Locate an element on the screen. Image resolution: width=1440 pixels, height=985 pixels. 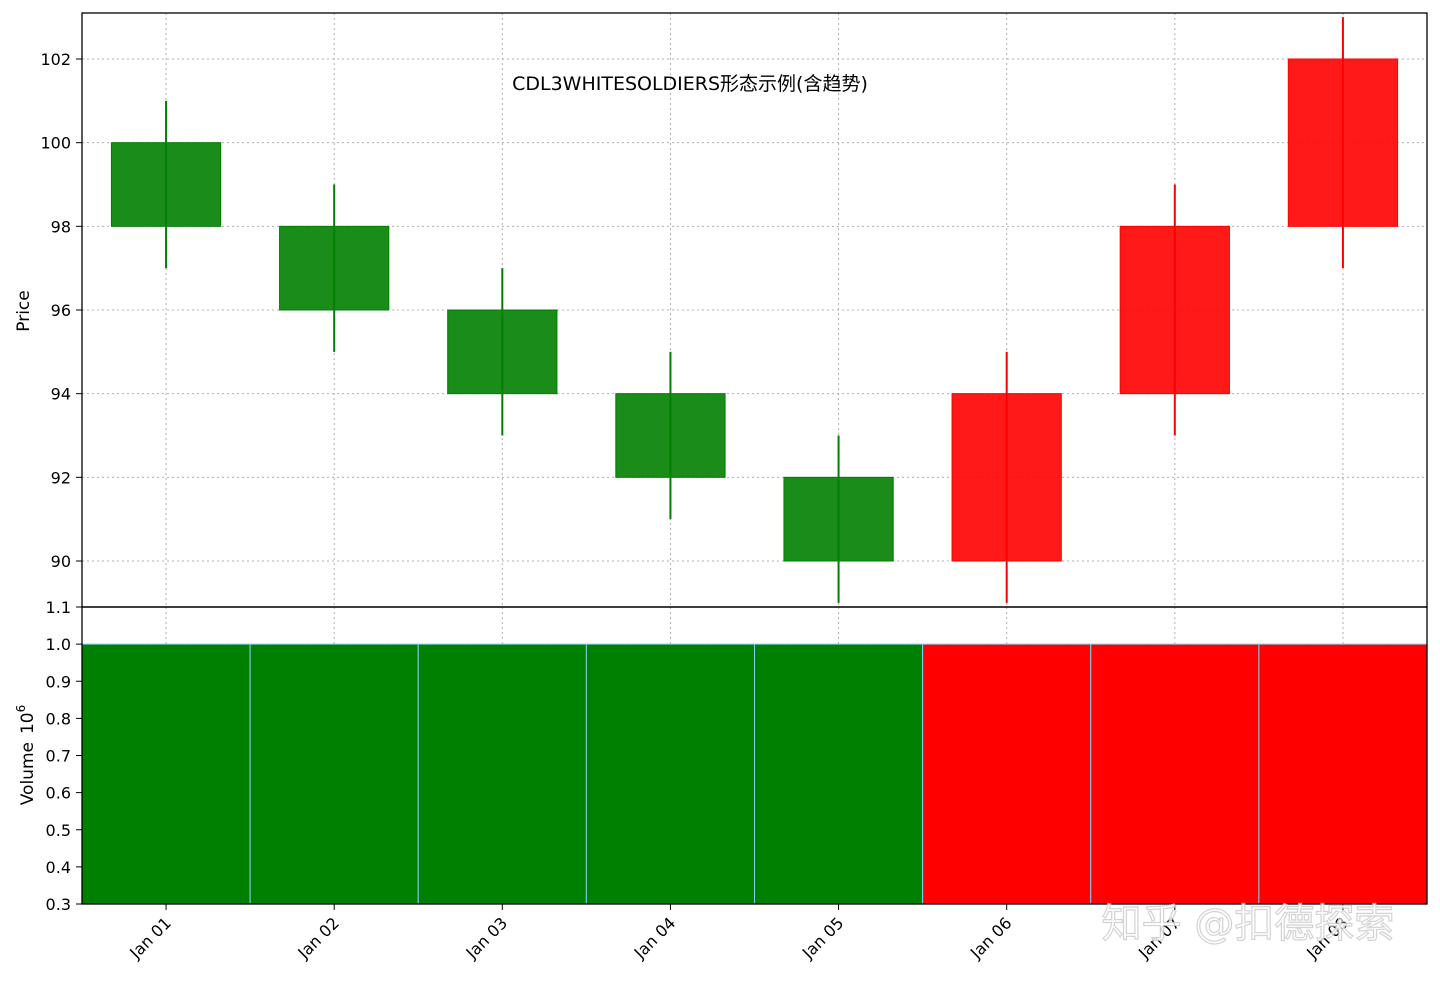
volume-y-tick-label: 0.7 is located at coordinates (58, 756).